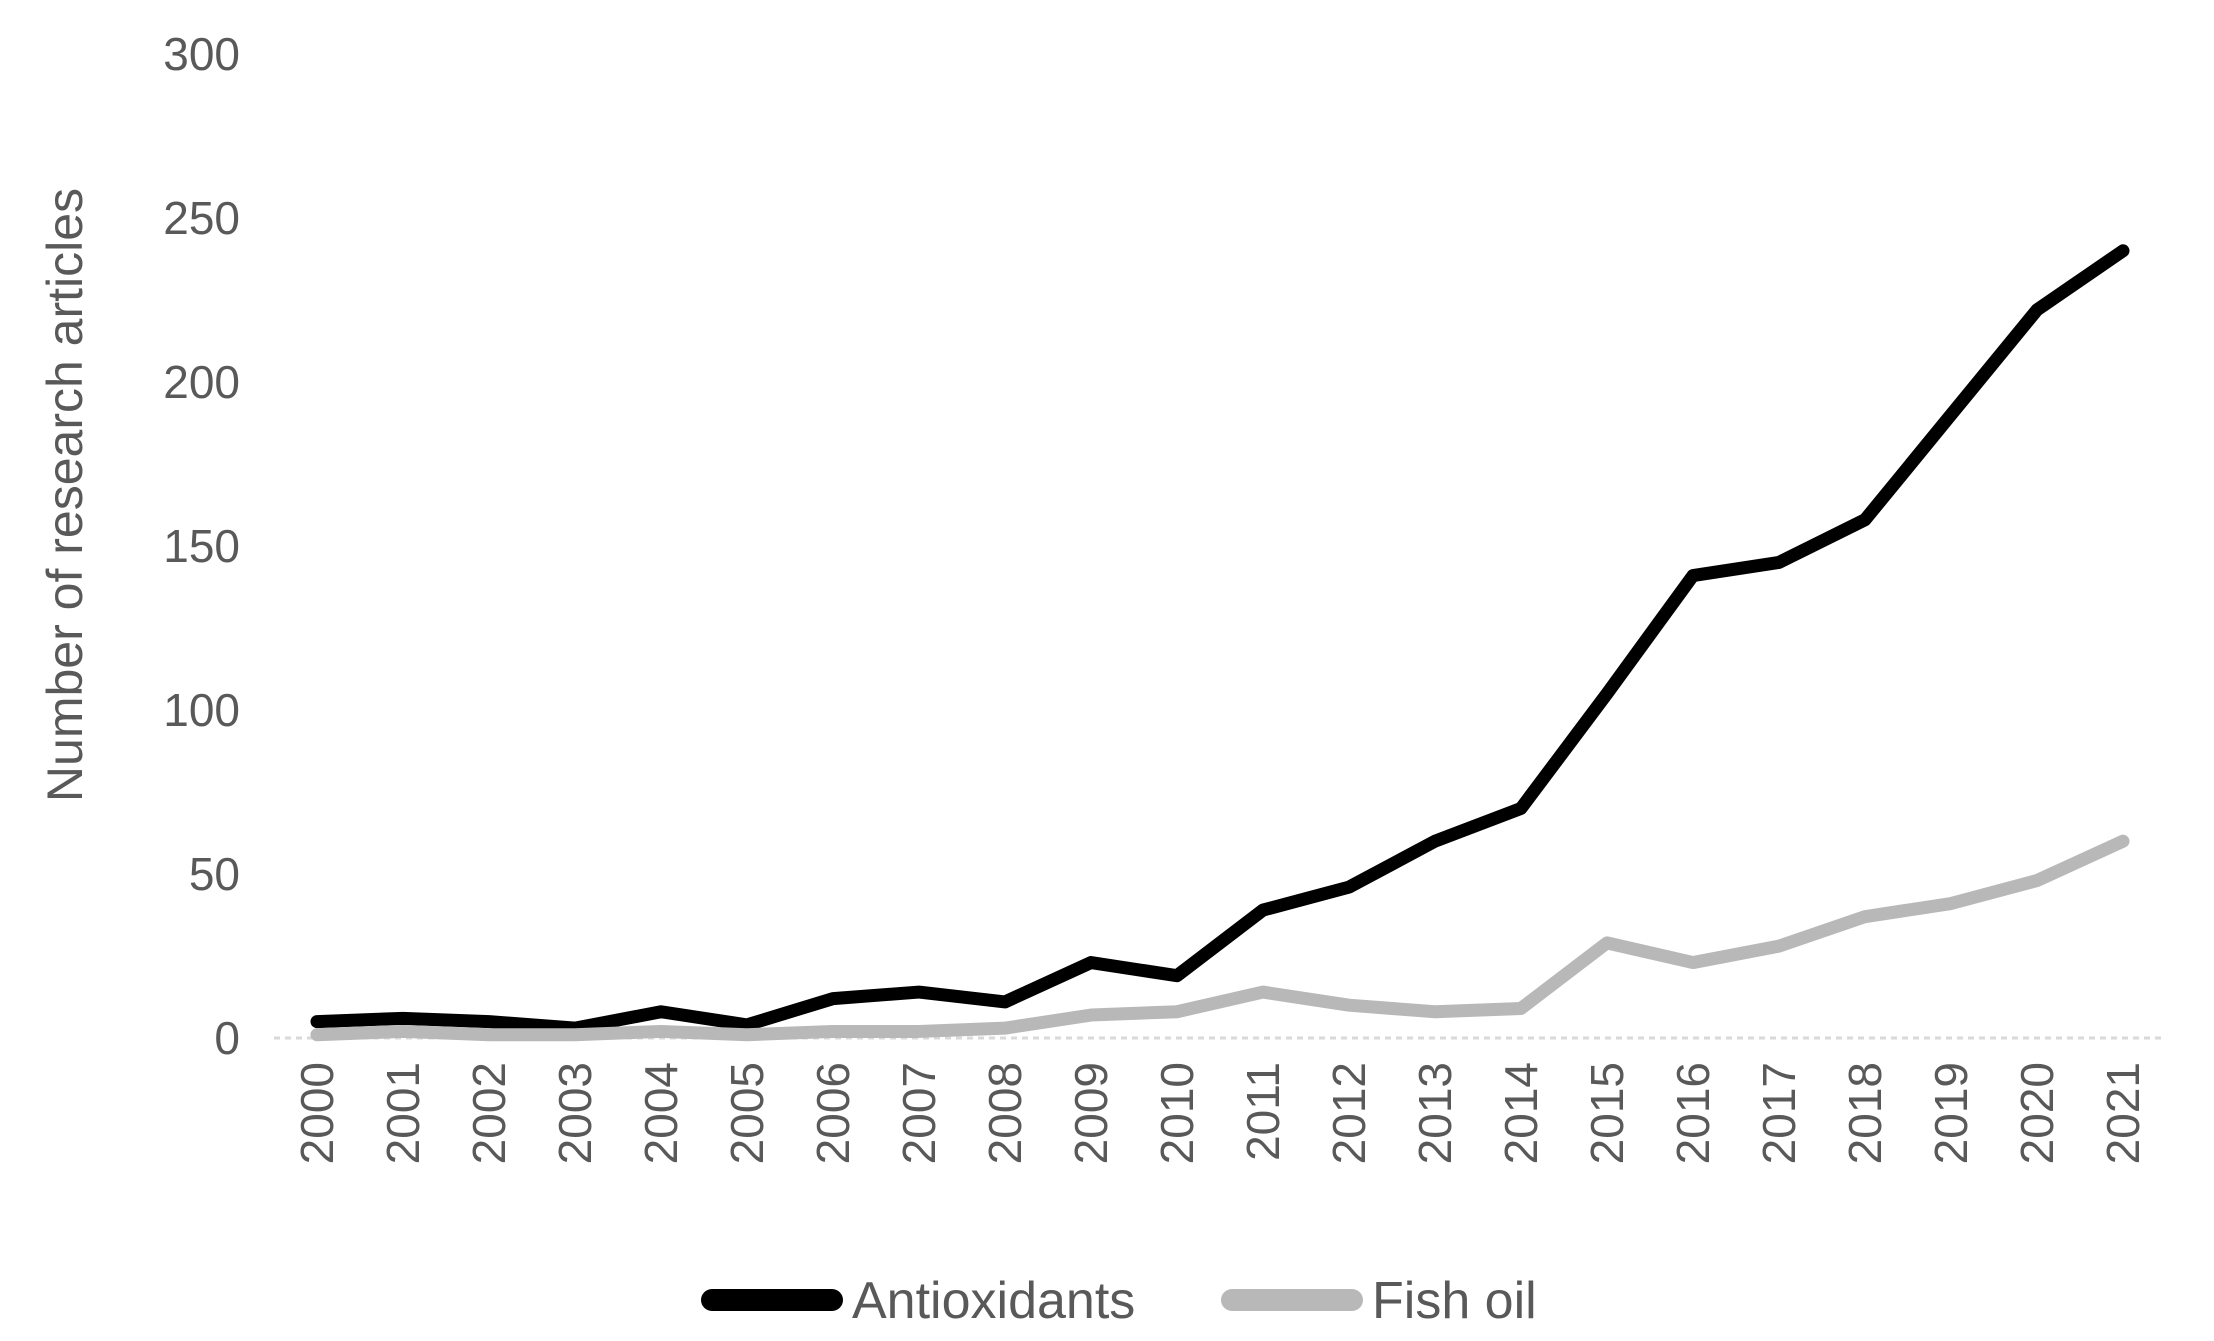  Describe the element at coordinates (1454, 1301) in the screenshot. I see `legend-label-fish-oil: Fish oil` at that location.